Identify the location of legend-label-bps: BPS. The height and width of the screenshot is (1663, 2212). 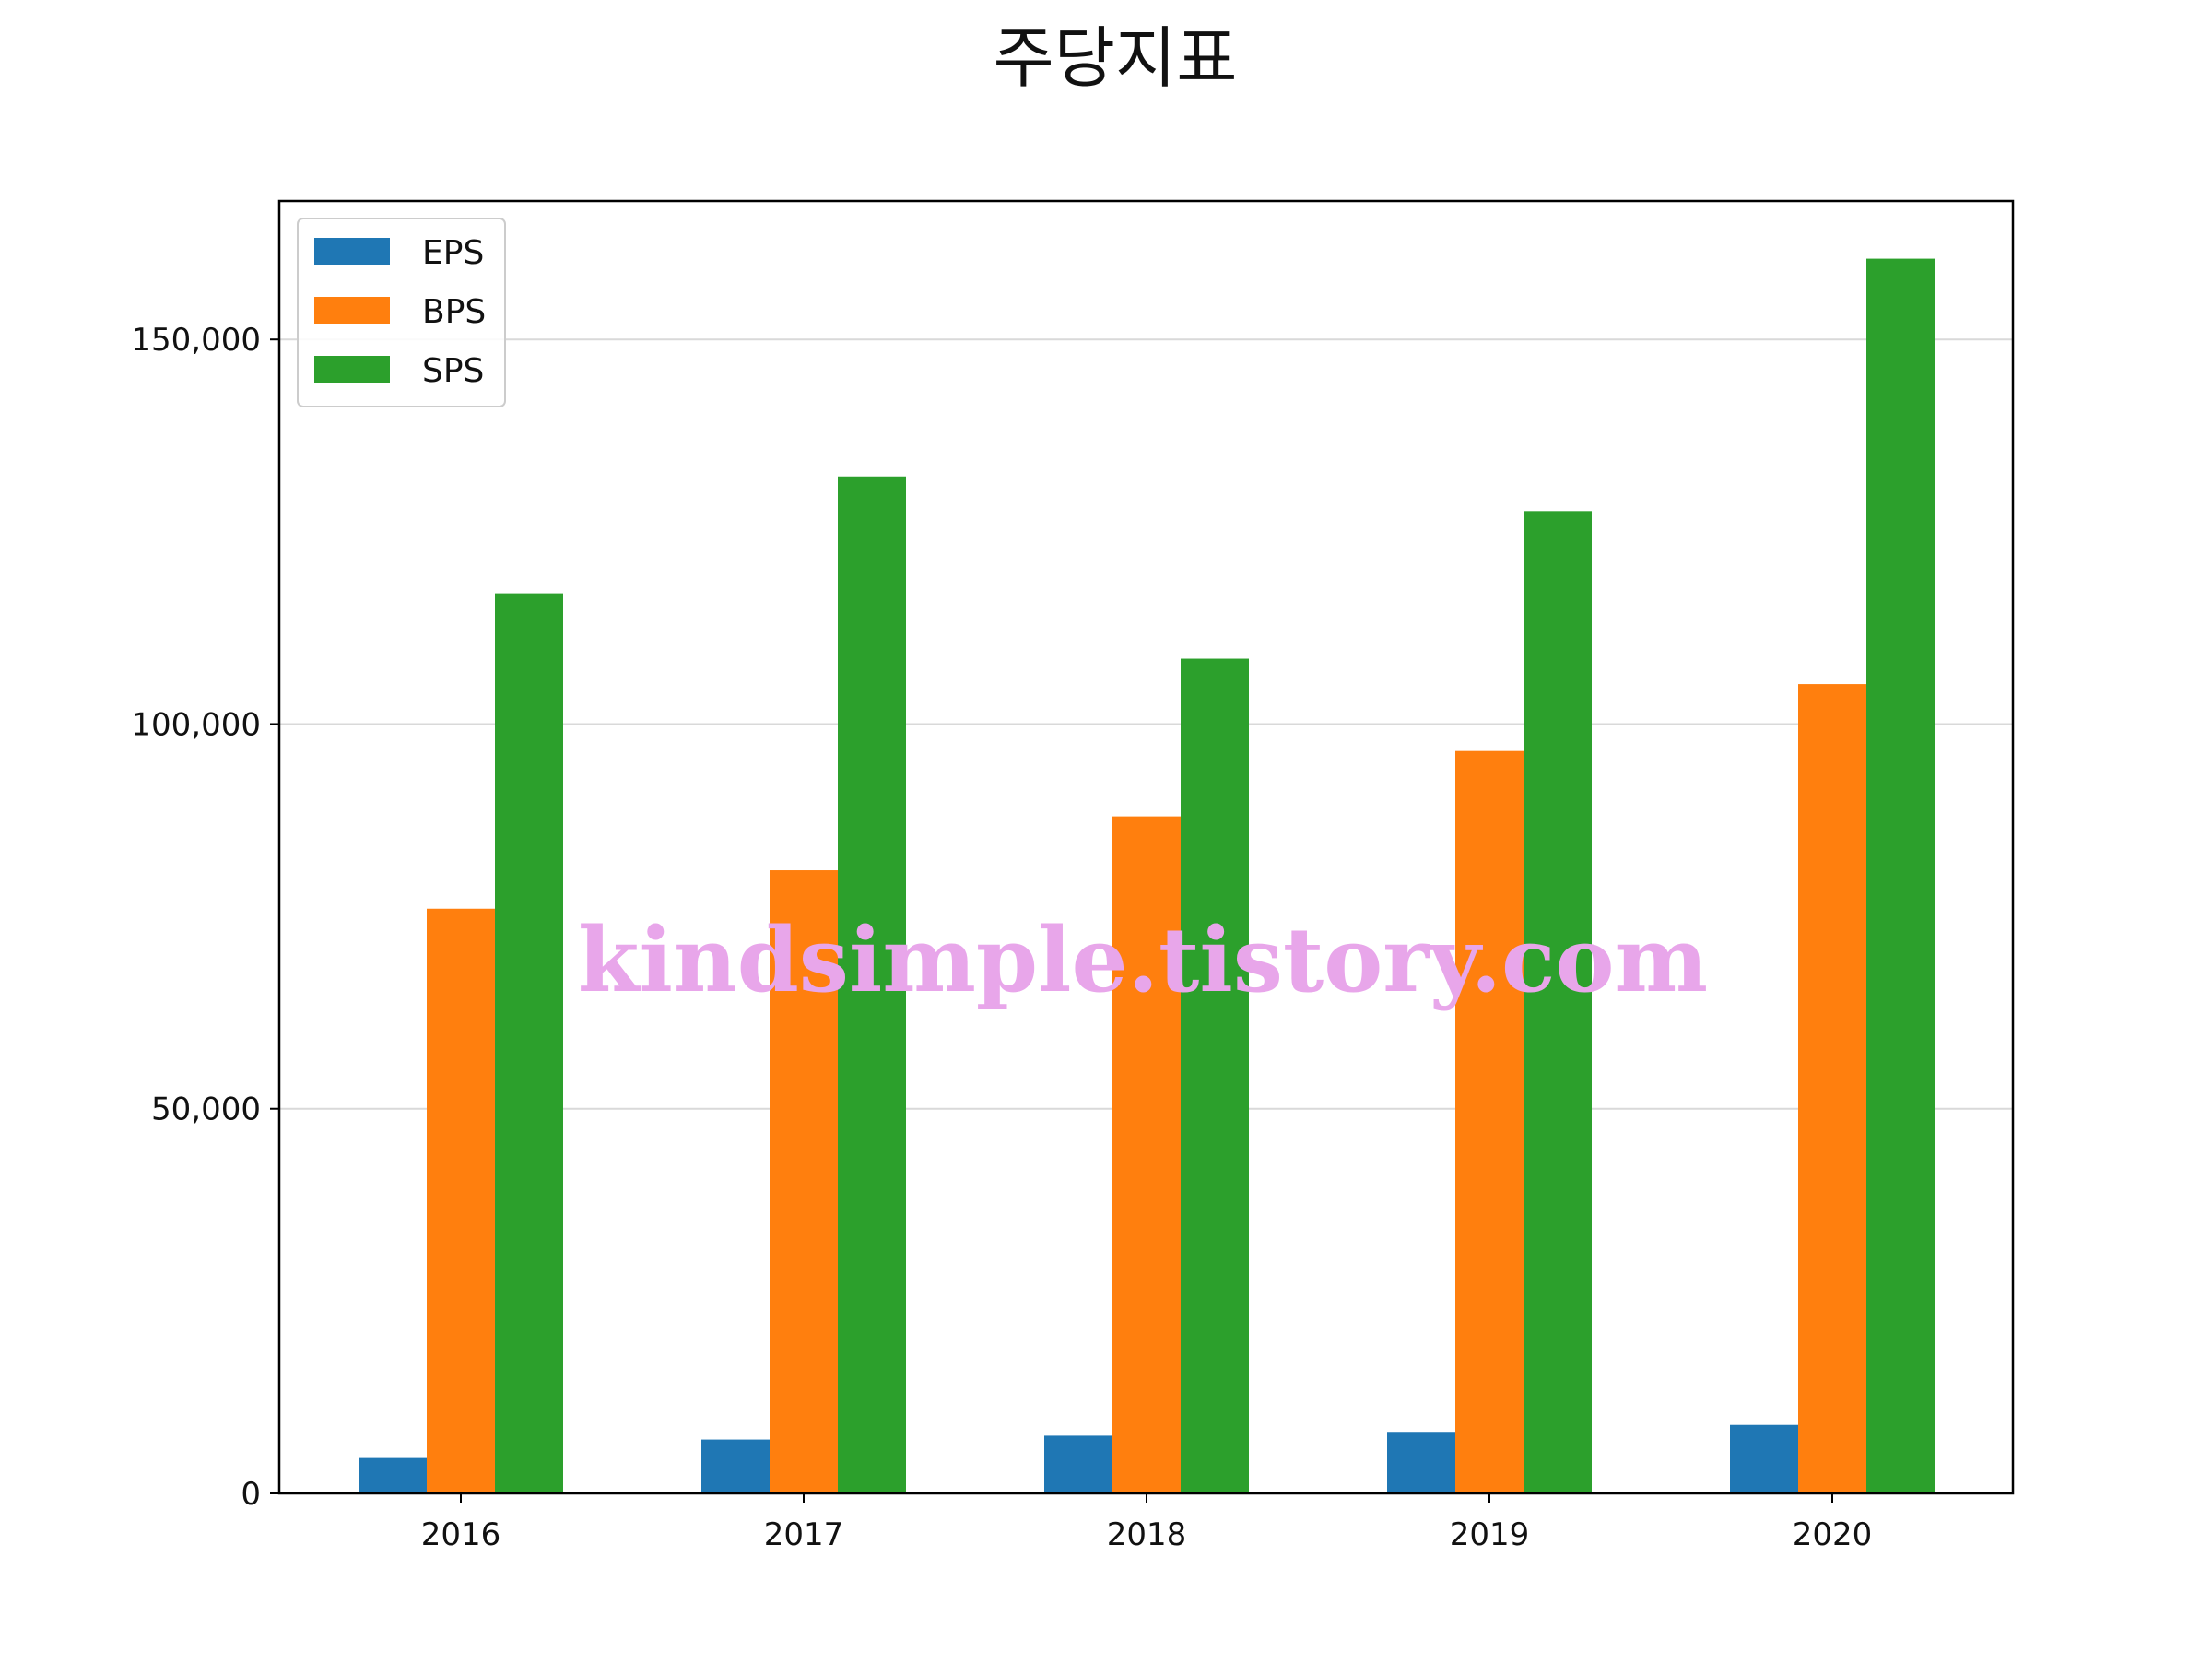
(454, 312).